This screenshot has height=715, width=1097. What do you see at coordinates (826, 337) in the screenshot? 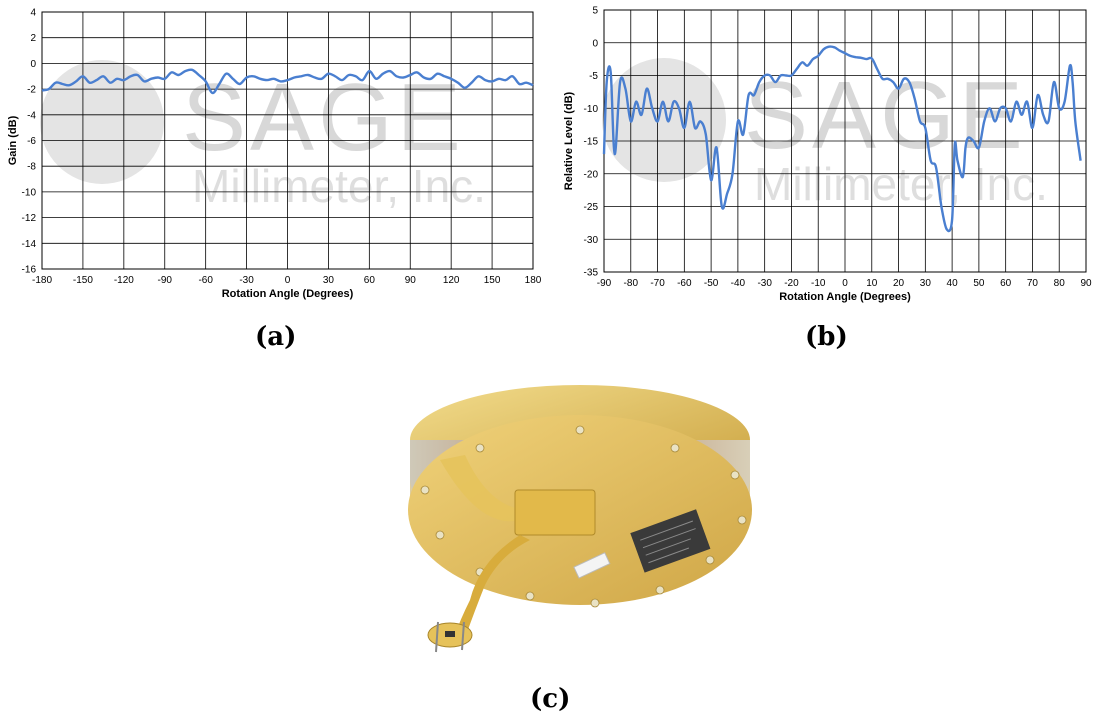
I see `caption-b: (b)` at bounding box center [826, 337].